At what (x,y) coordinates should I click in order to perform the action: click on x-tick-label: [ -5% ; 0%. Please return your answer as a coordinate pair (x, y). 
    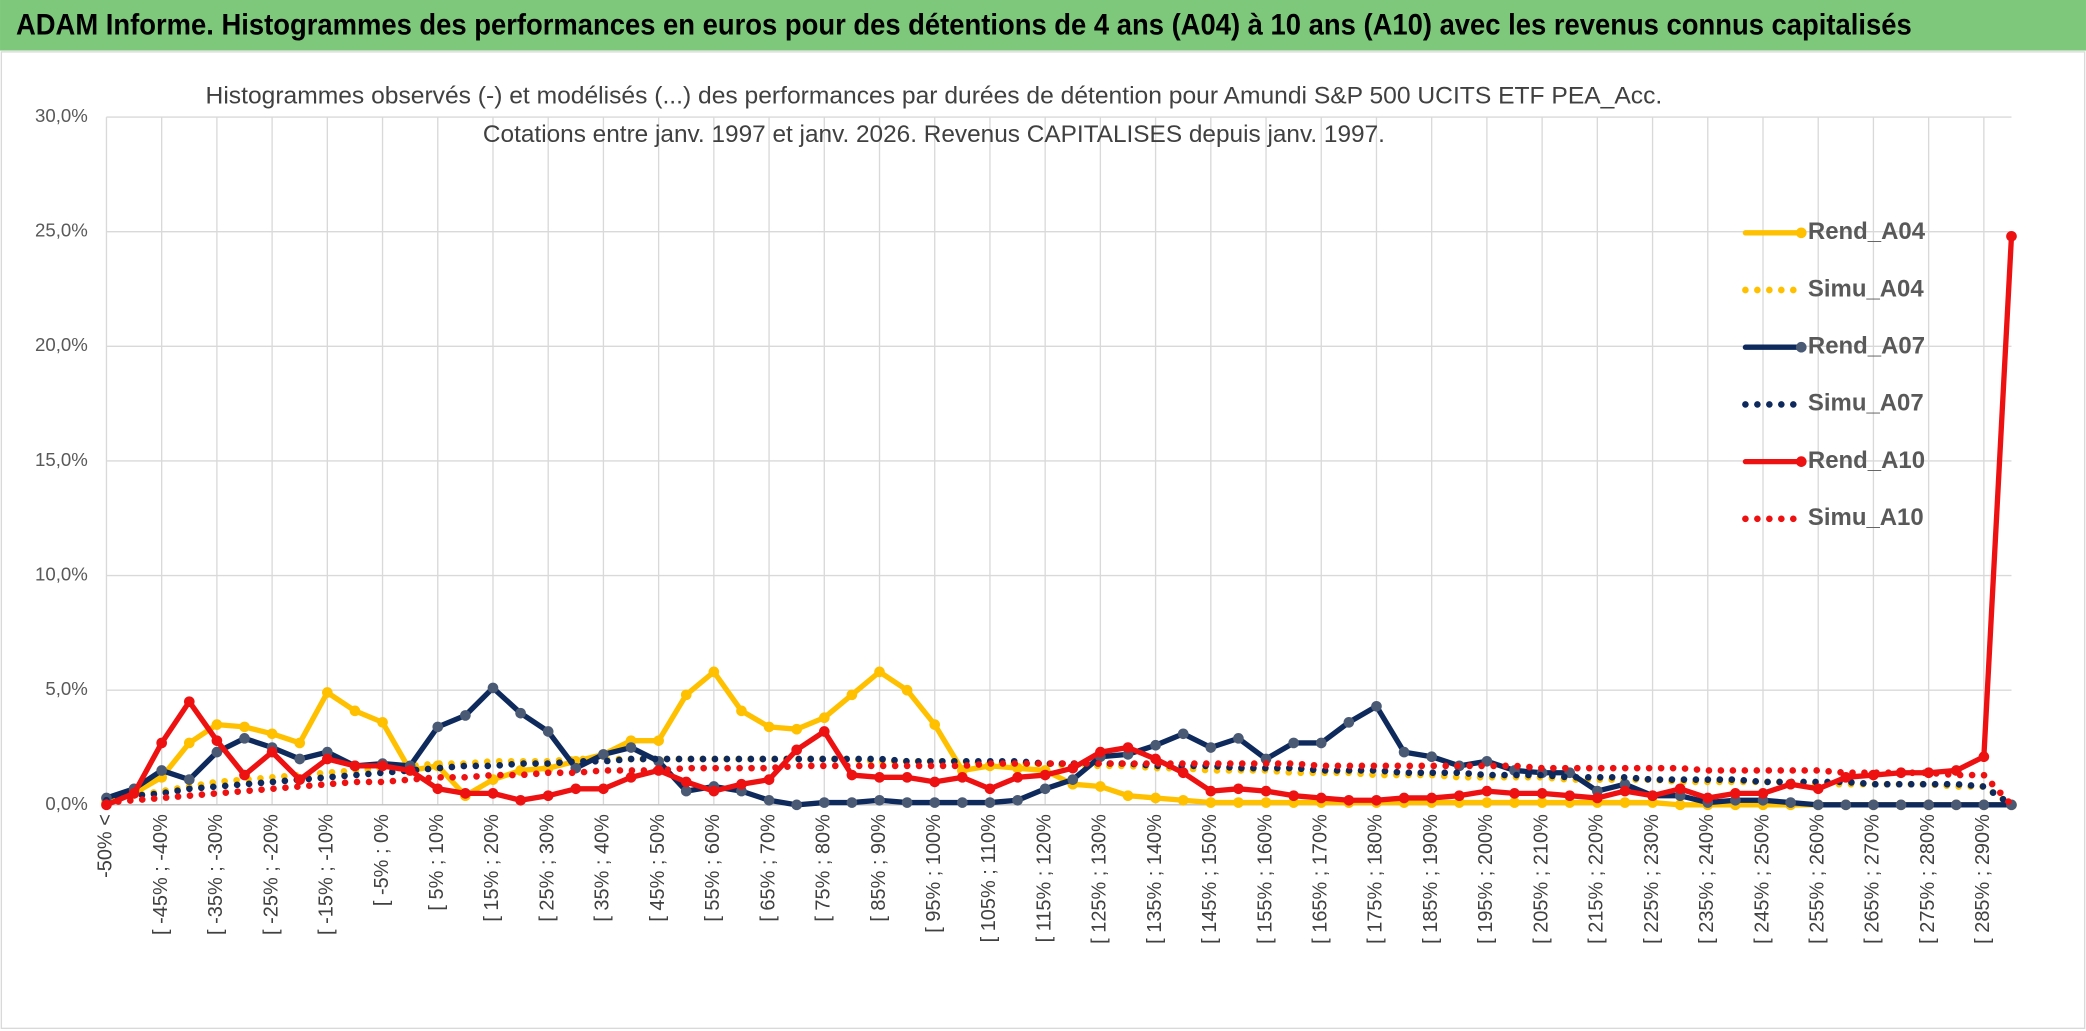
    Looking at the image, I should click on (382, 860).